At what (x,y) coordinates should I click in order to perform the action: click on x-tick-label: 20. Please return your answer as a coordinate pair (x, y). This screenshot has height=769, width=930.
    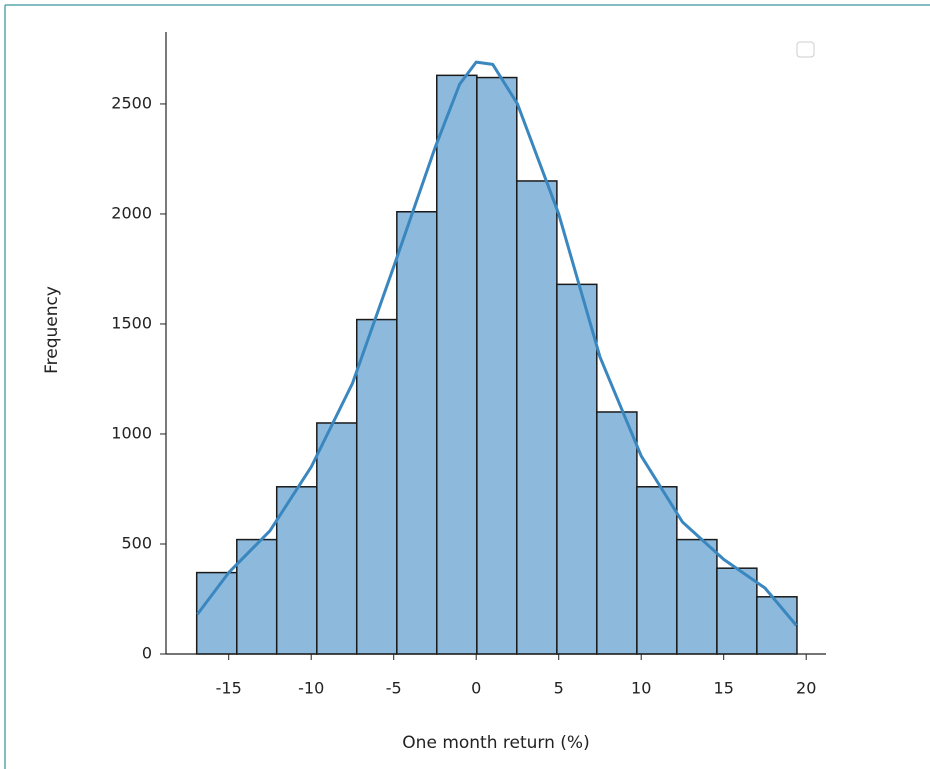
    Looking at the image, I should click on (806, 688).